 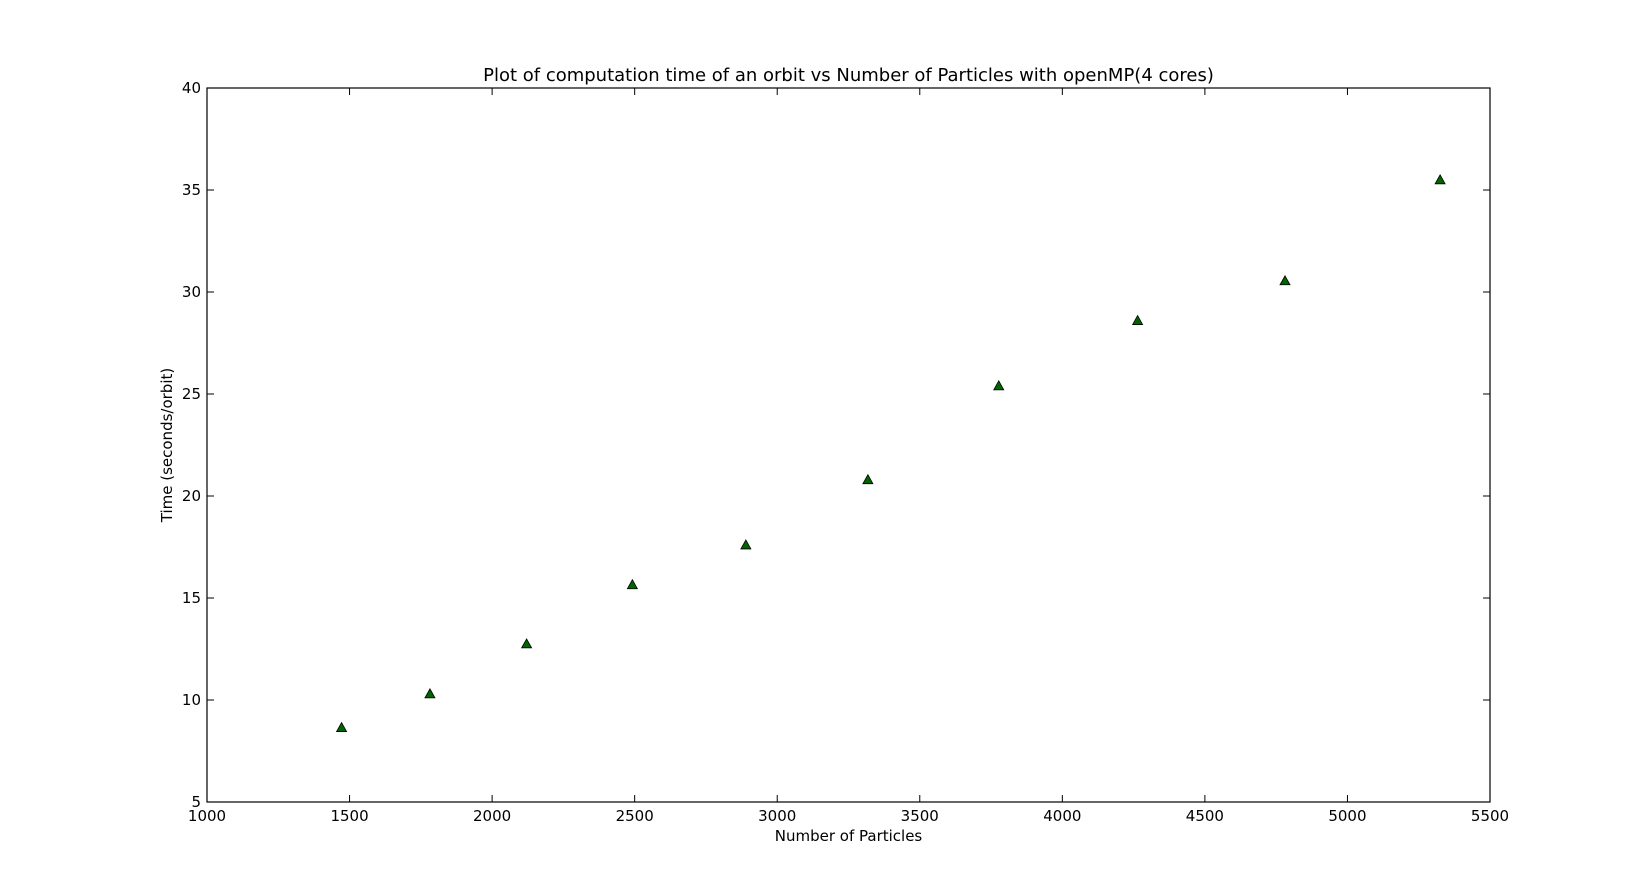 What do you see at coordinates (207, 816) in the screenshot?
I see `x-tick-label: 1000` at bounding box center [207, 816].